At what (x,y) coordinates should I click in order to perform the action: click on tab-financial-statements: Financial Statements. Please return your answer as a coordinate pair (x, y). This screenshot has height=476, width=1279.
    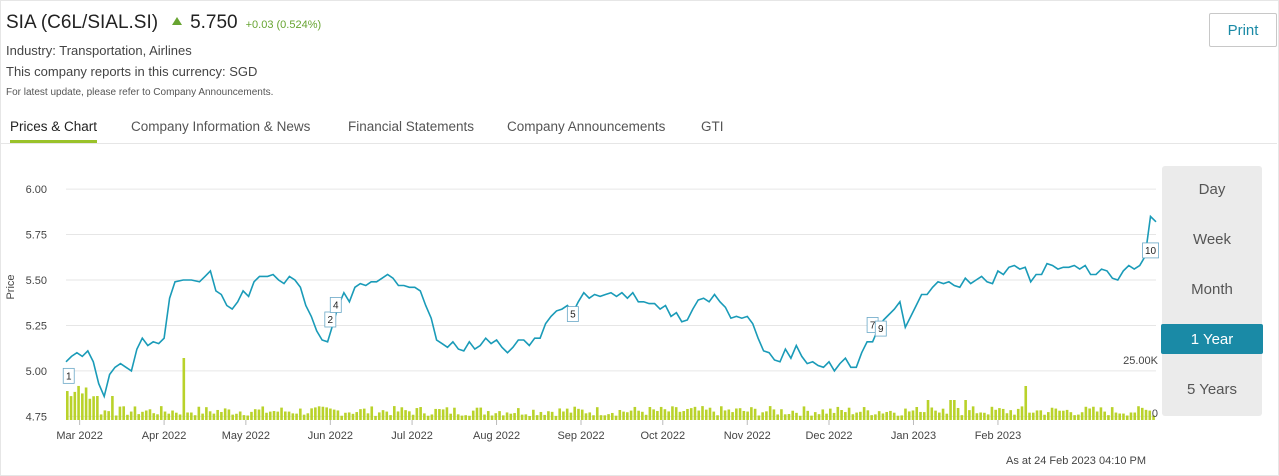
    Looking at the image, I should click on (411, 126).